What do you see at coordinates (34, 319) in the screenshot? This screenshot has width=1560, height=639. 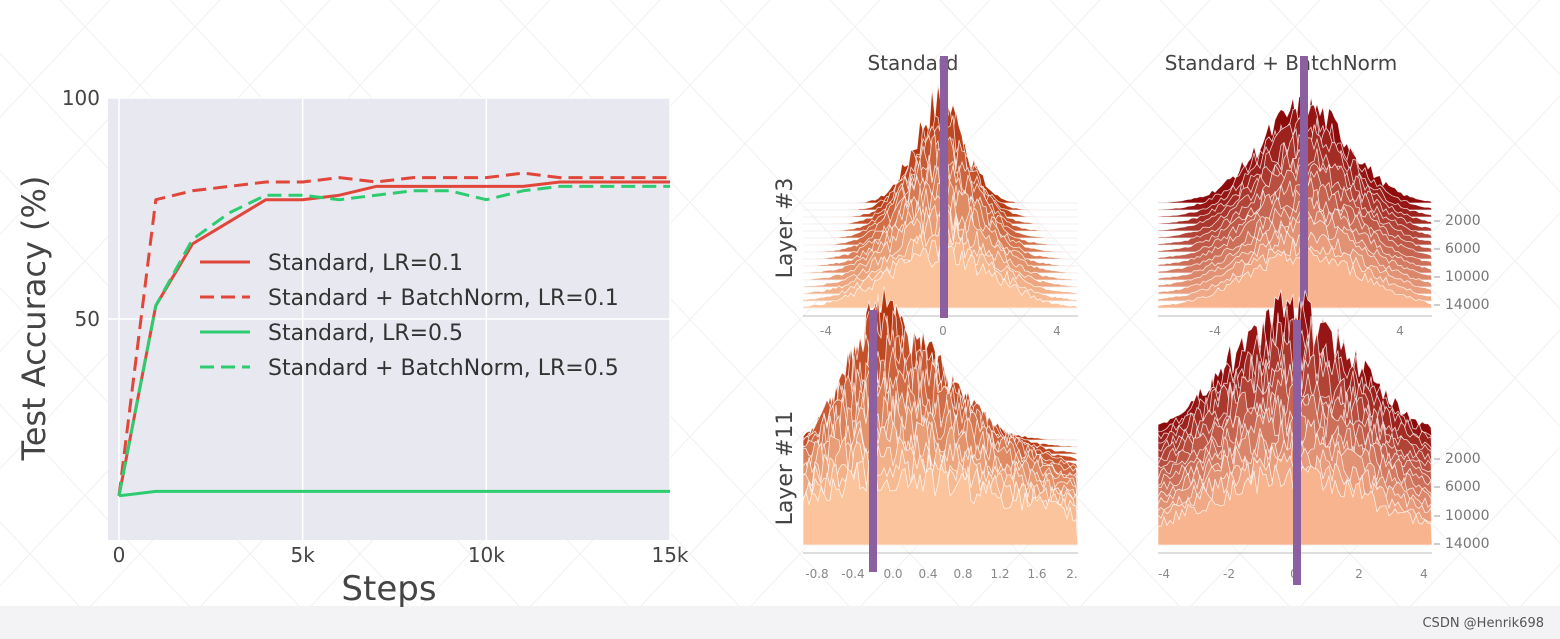 I see `y-axis-label: Test Accuracy (%)` at bounding box center [34, 319].